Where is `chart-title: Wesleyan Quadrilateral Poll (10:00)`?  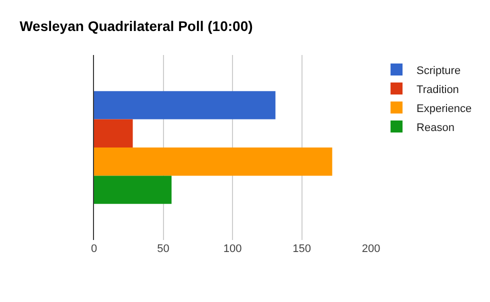 chart-title: Wesleyan Quadrilateral Poll (10:00) is located at coordinates (136, 26).